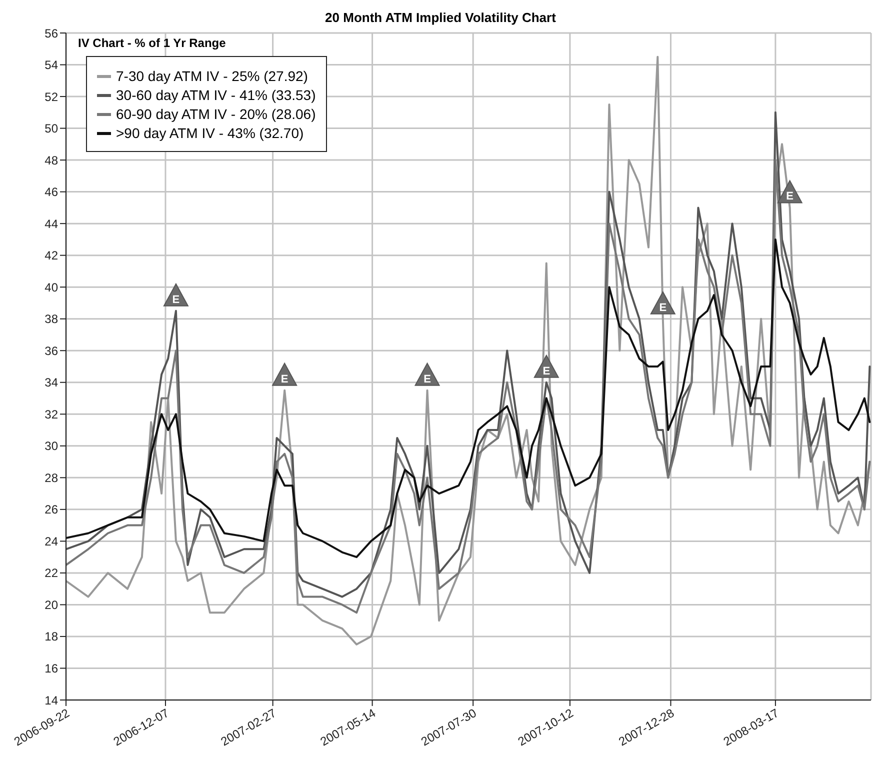 This screenshot has width=873, height=781. What do you see at coordinates (51, 446) in the screenshot?
I see `y-tick-label: 30` at bounding box center [51, 446].